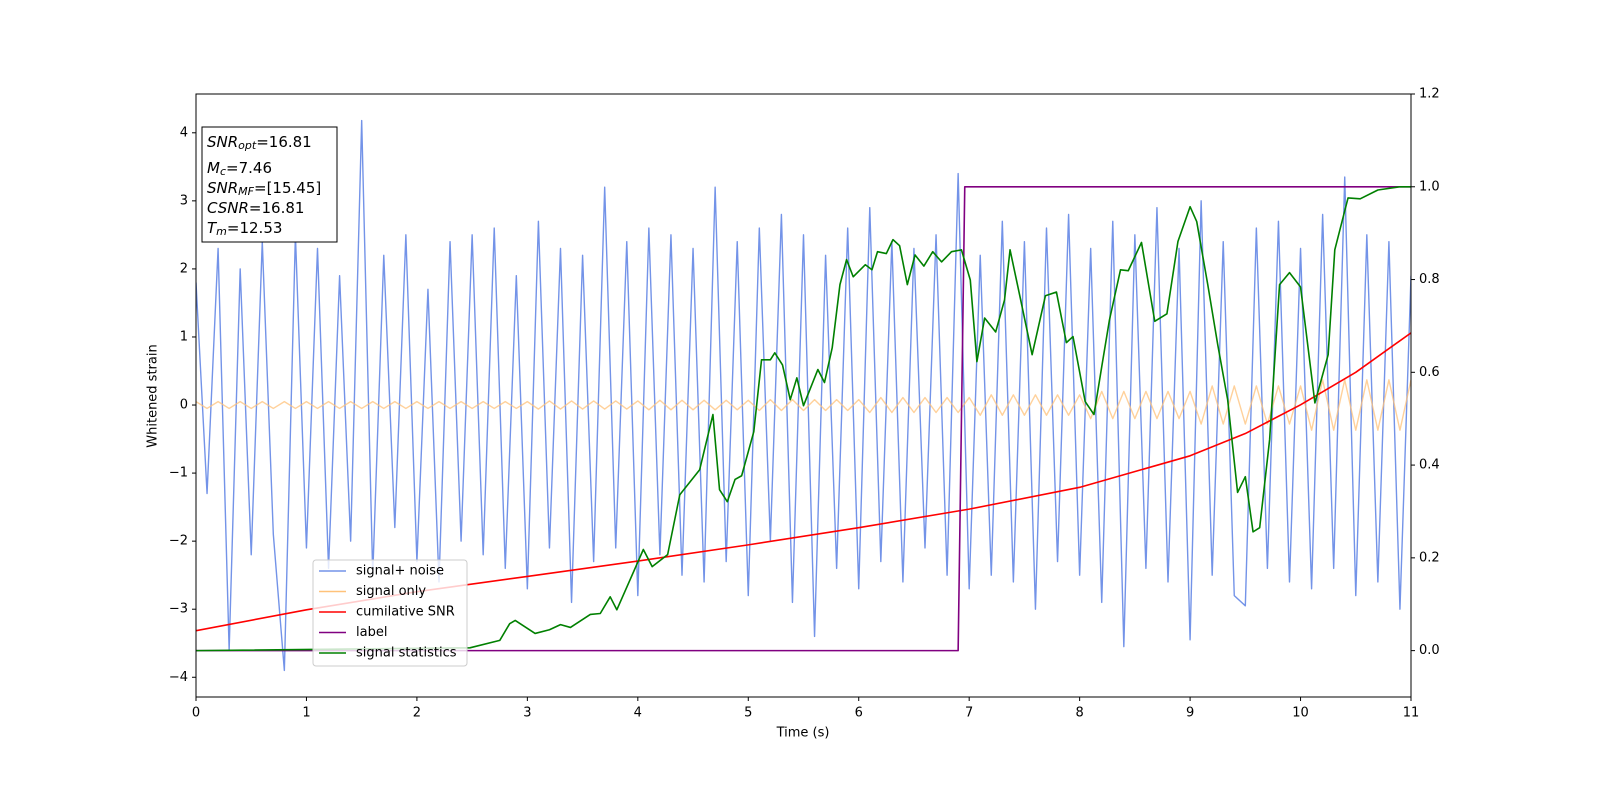 The height and width of the screenshot is (800, 1600). I want to click on legend-label: label, so click(371, 632).